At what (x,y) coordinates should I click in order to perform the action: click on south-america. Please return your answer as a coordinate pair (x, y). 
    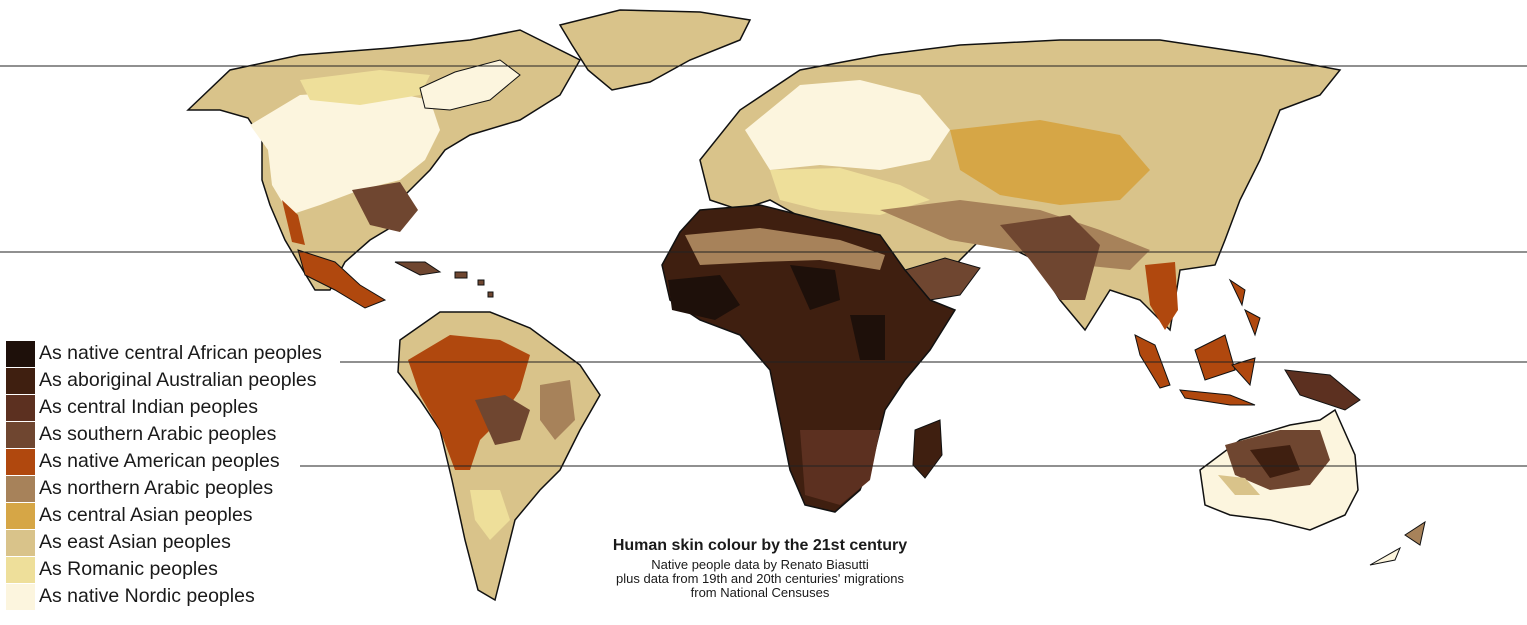
    Looking at the image, I should click on (499, 456).